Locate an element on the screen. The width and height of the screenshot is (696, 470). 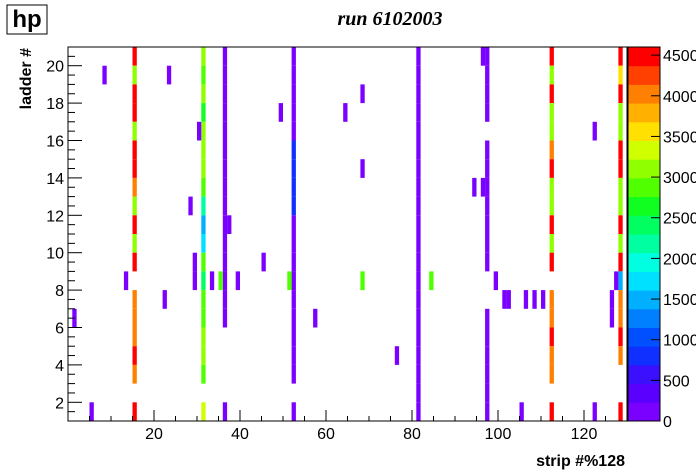
x-axis-label: strip #%128 is located at coordinates (580, 461).